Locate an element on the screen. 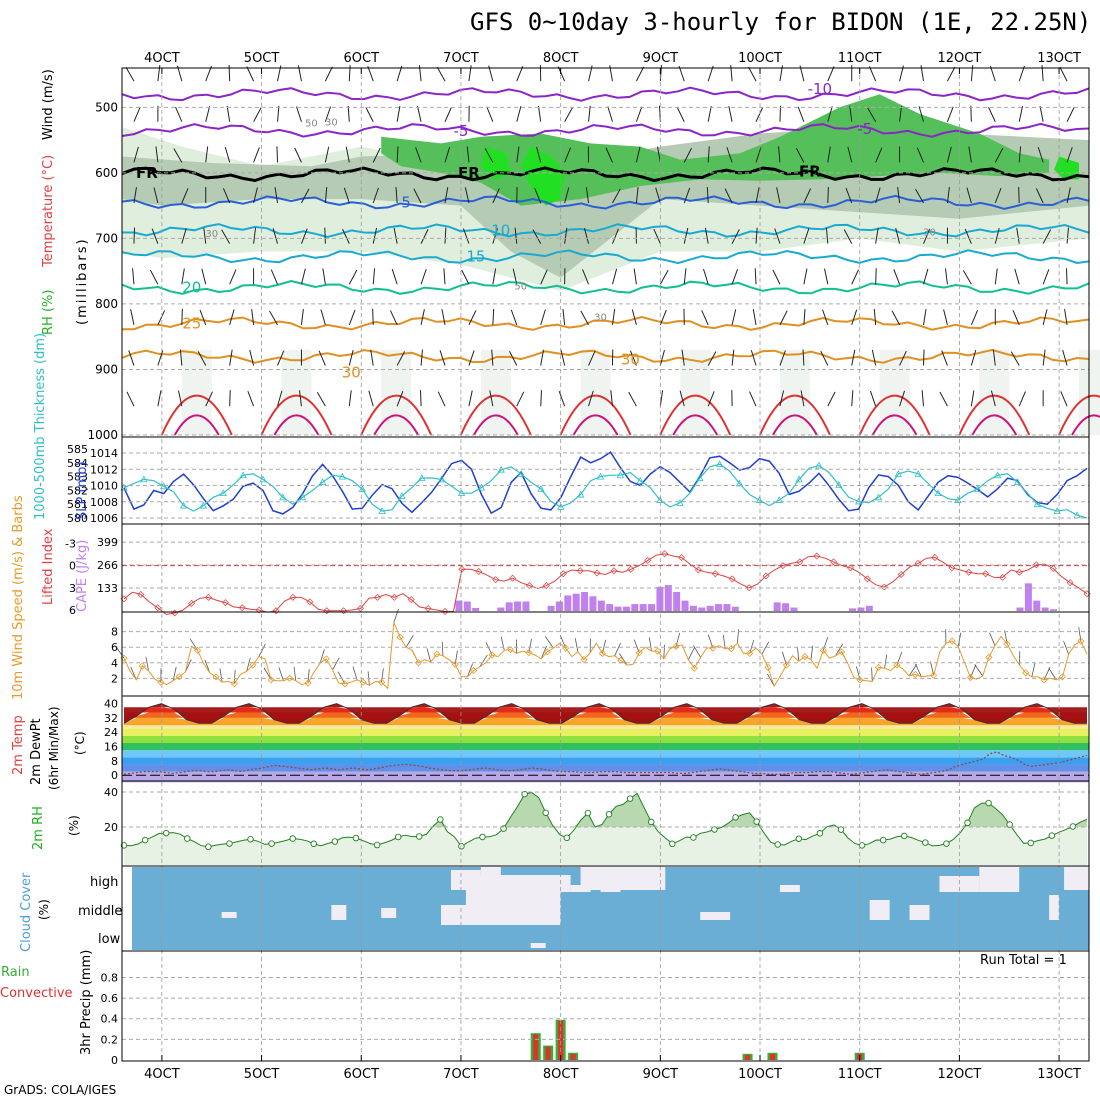  rh-shade-zone is located at coordinates (543, 176).